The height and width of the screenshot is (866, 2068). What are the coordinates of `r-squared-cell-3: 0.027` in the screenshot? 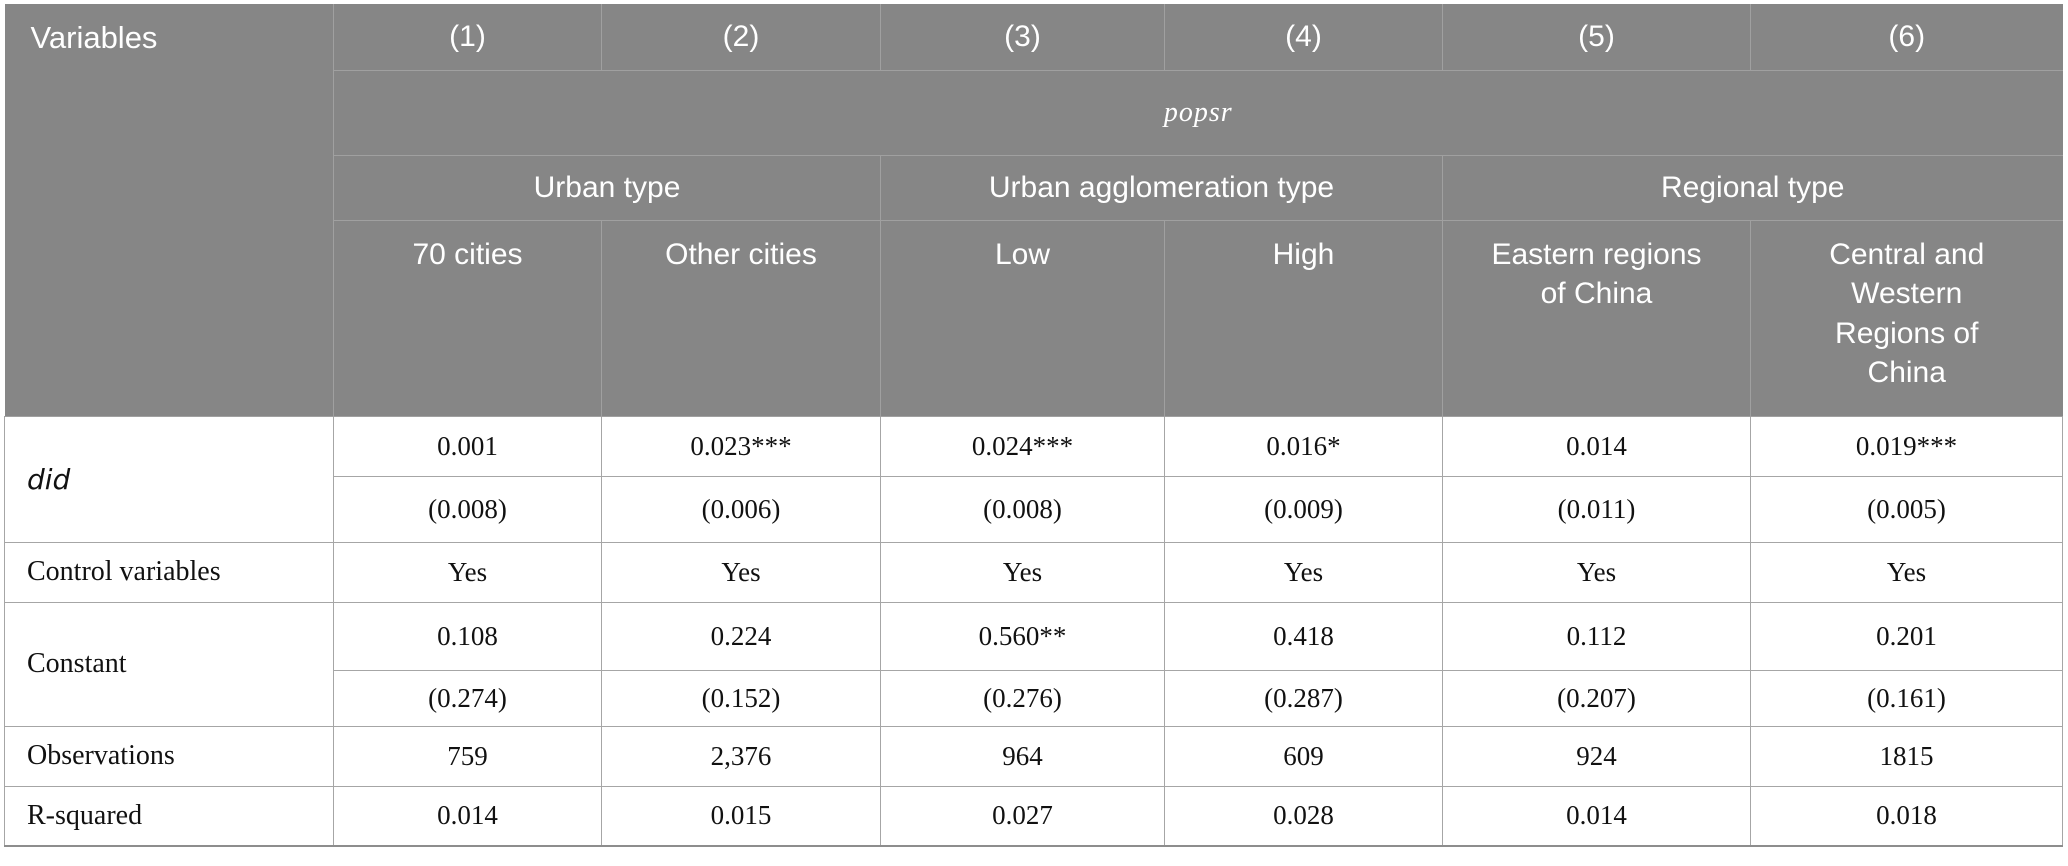 It's located at (1022, 816).